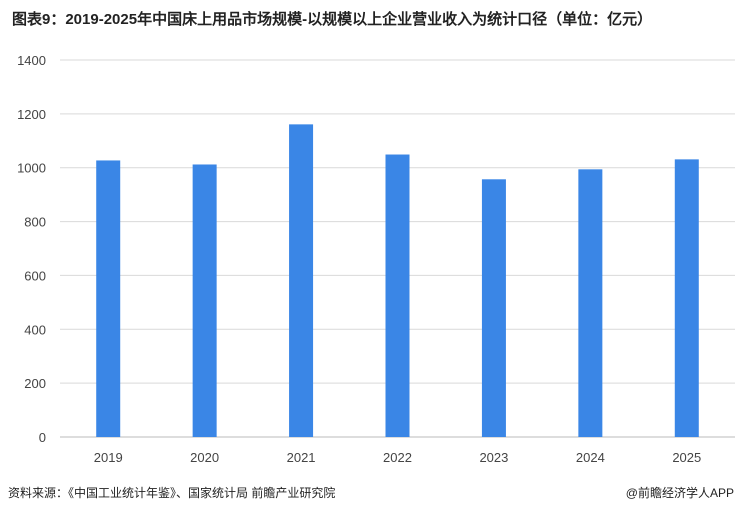 The image size is (742, 512). Describe the element at coordinates (31, 168) in the screenshot. I see `y-tick-label: 1000` at that location.